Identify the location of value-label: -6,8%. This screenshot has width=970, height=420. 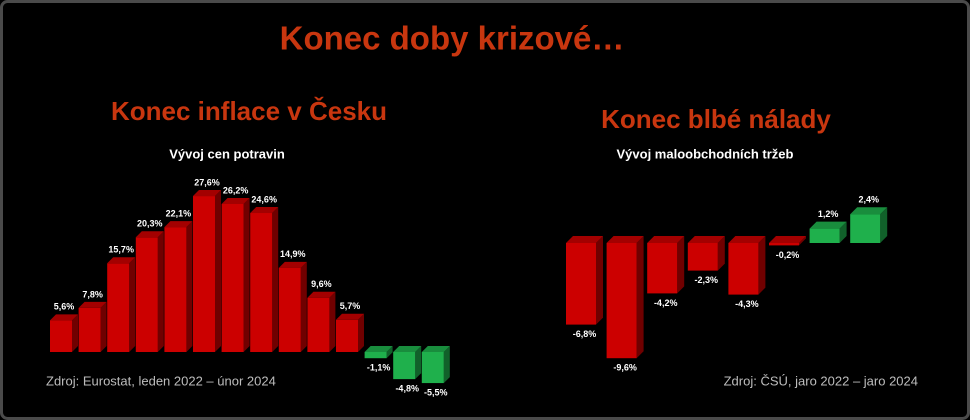
(585, 334).